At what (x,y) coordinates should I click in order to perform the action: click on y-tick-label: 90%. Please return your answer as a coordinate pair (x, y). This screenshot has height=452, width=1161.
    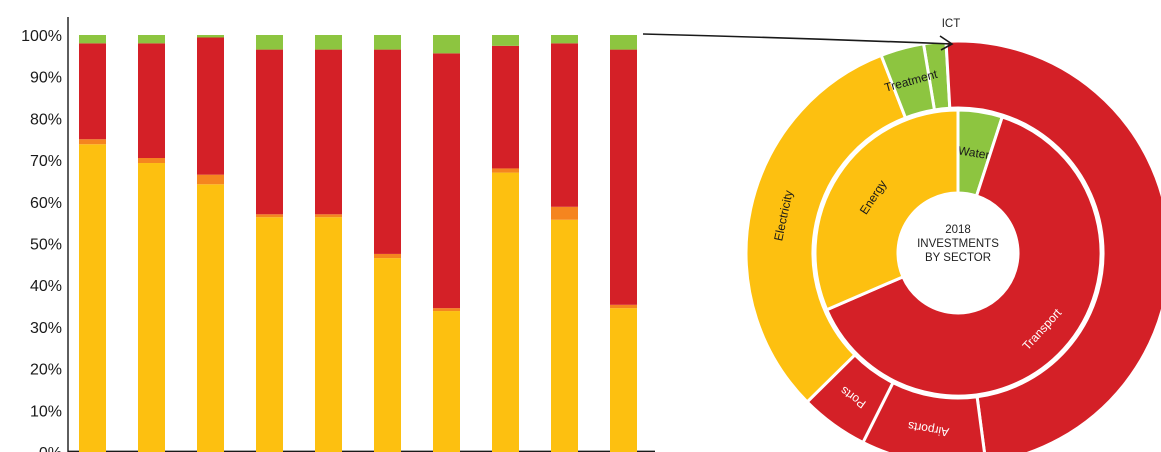
    Looking at the image, I should click on (46, 78).